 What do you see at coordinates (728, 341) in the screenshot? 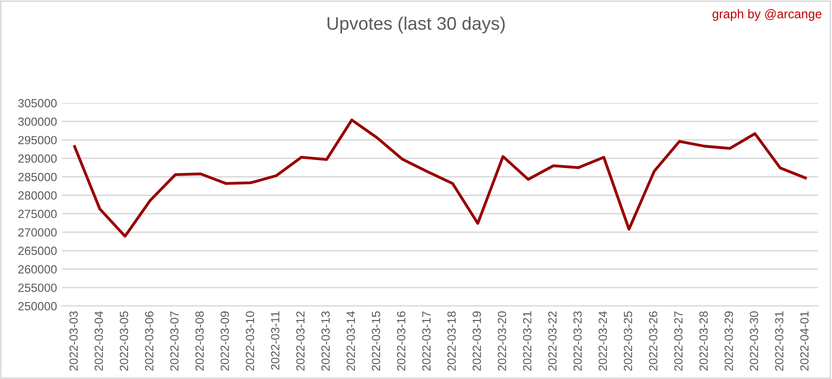
I see `x-tick-label: 2022-03-29` at bounding box center [728, 341].